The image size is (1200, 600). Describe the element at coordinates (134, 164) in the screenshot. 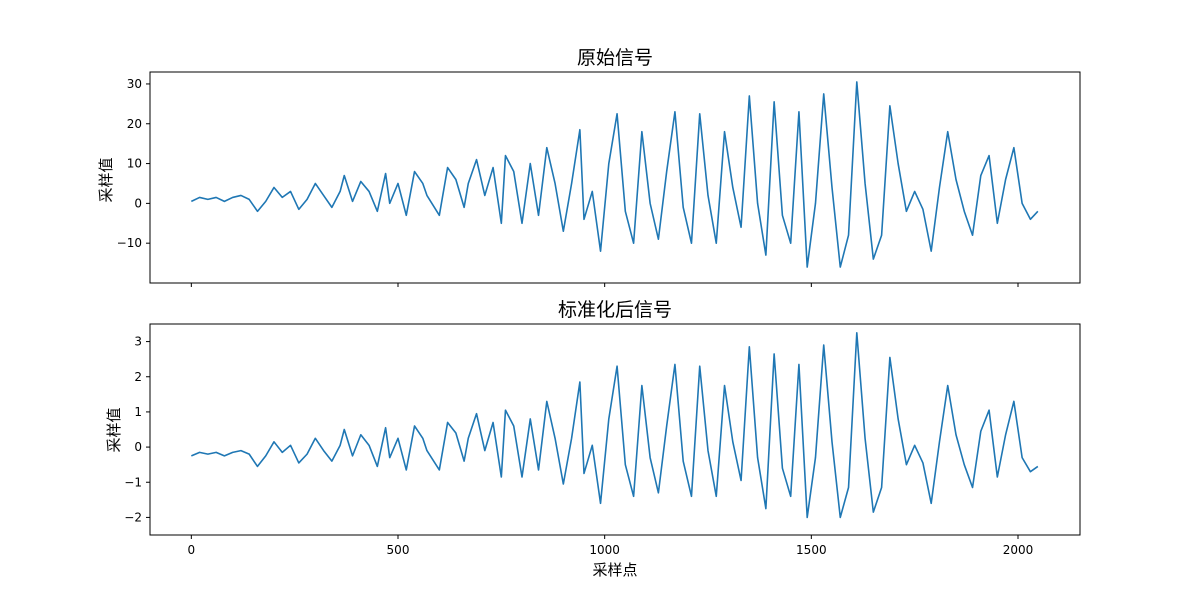

I see `y-tick-label: 10` at that location.